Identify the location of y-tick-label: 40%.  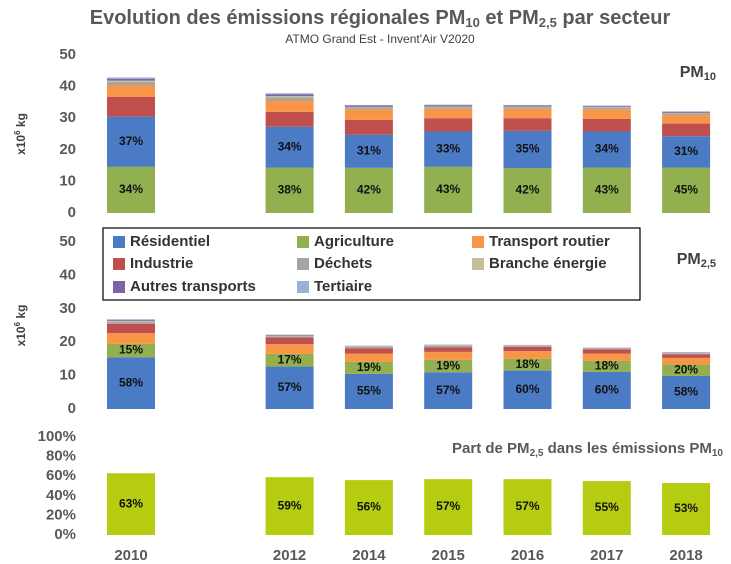
(61, 495).